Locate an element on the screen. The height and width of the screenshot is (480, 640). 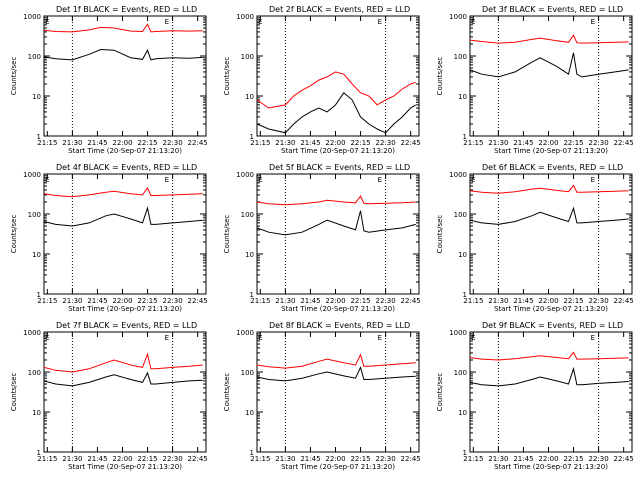
panel-title: Det 9f BLACK = Events, RED = LLD is located at coordinates (552, 325).